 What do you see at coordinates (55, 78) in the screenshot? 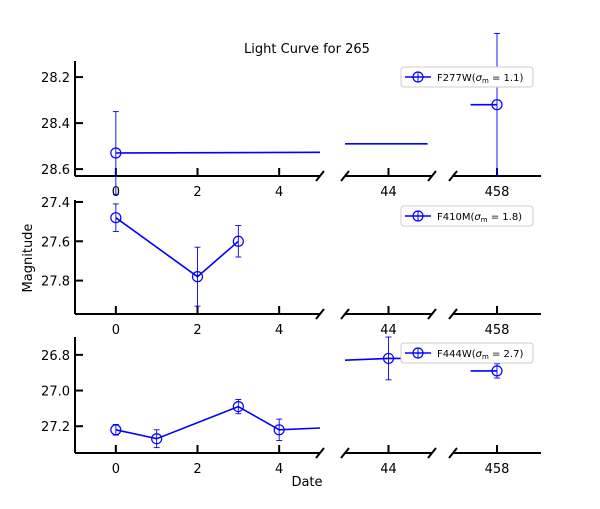
I see `y-tick-label: 28.2` at bounding box center [55, 78].